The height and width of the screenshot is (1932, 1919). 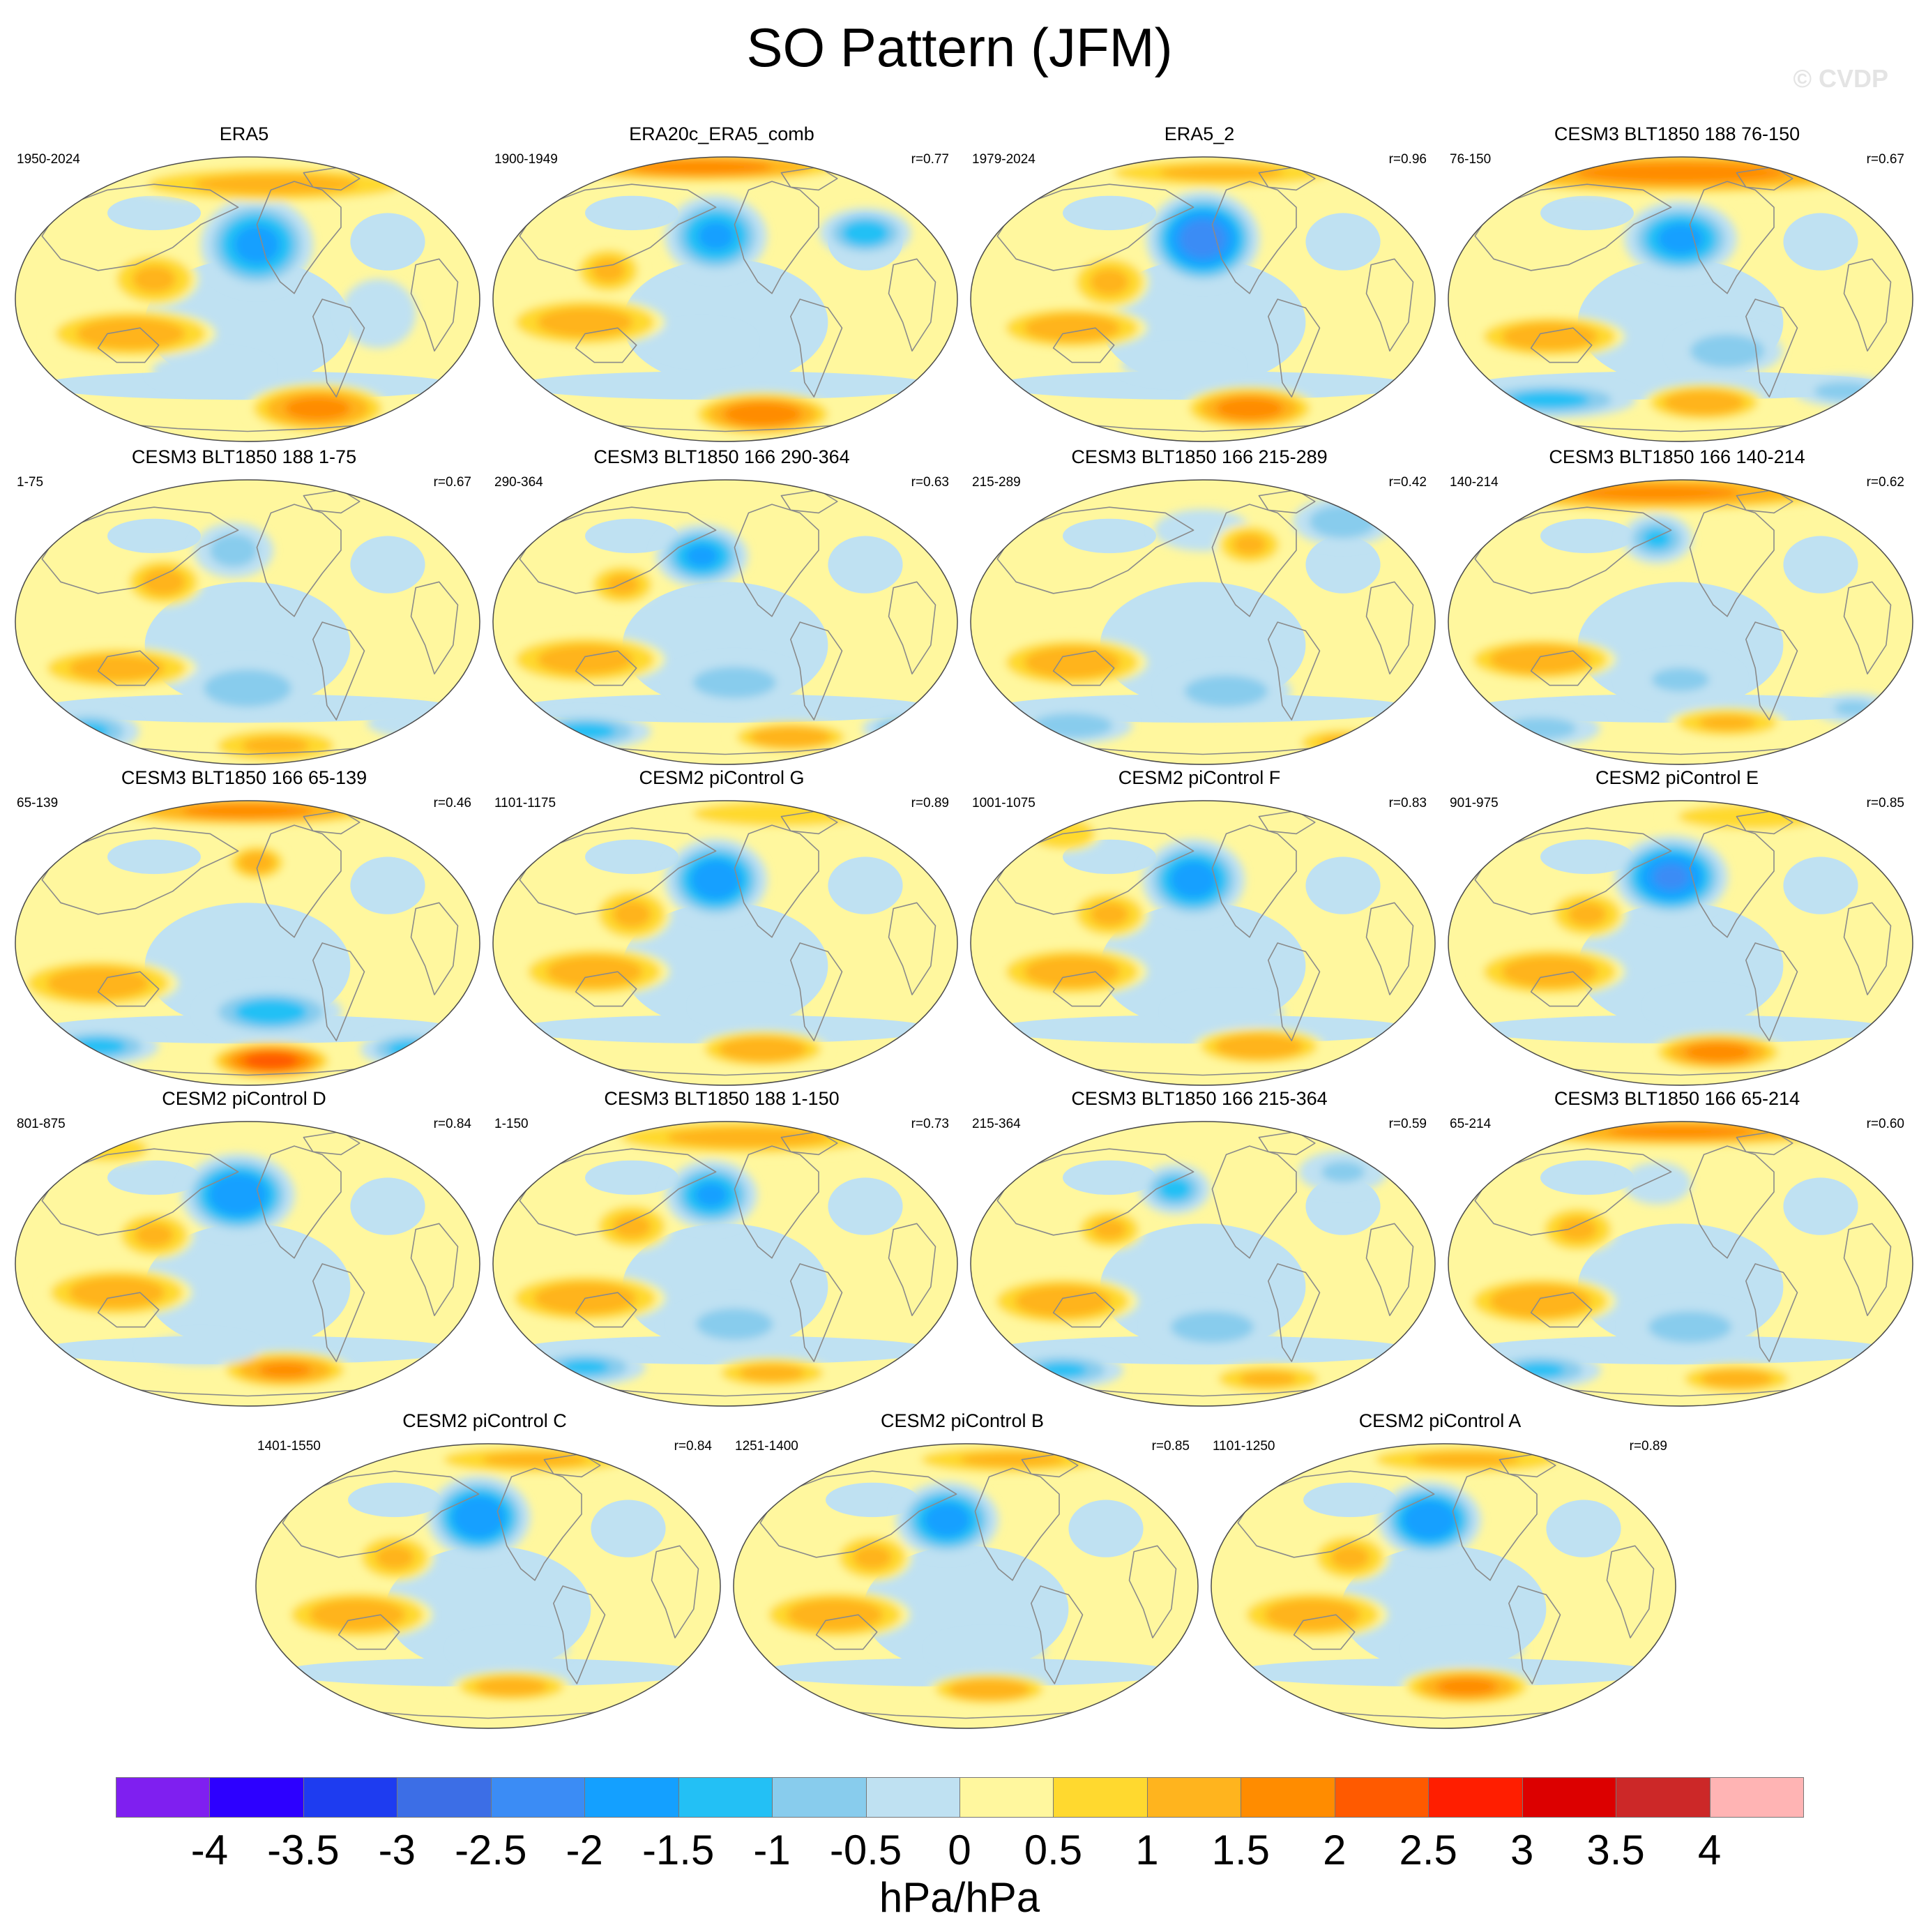 What do you see at coordinates (1004, 803) in the screenshot?
I see `panel-years: 1001-1075` at bounding box center [1004, 803].